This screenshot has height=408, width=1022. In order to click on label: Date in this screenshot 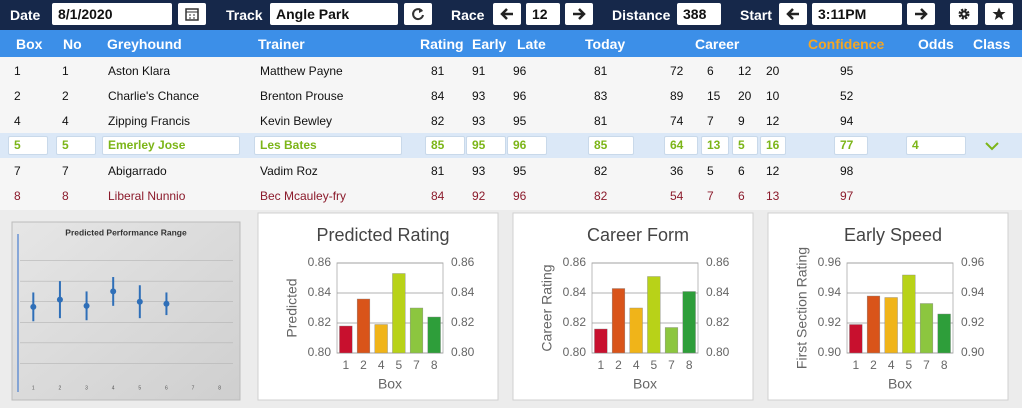, I will do `click(25, 15)`.